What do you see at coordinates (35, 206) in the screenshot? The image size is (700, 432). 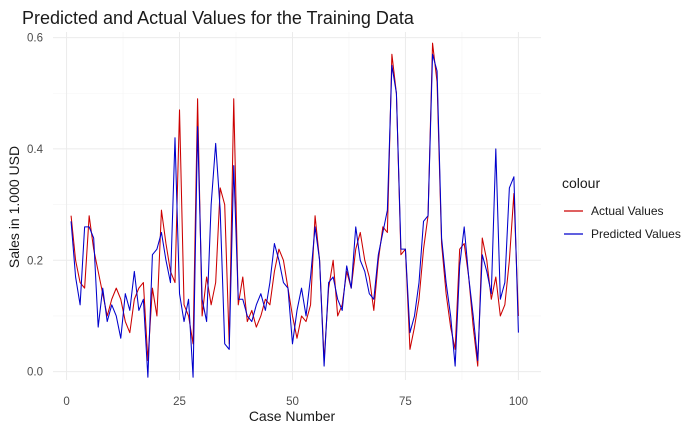 I see `y-axis-ticks: 0.0 0.2 0.4 0.6` at bounding box center [35, 206].